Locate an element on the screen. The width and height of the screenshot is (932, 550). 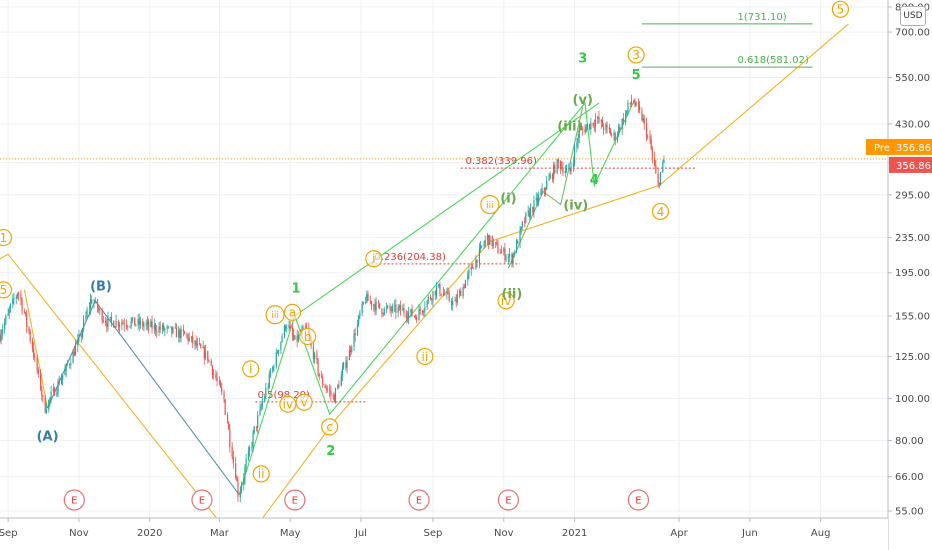
earnings-event-label: E is located at coordinates (202, 501).